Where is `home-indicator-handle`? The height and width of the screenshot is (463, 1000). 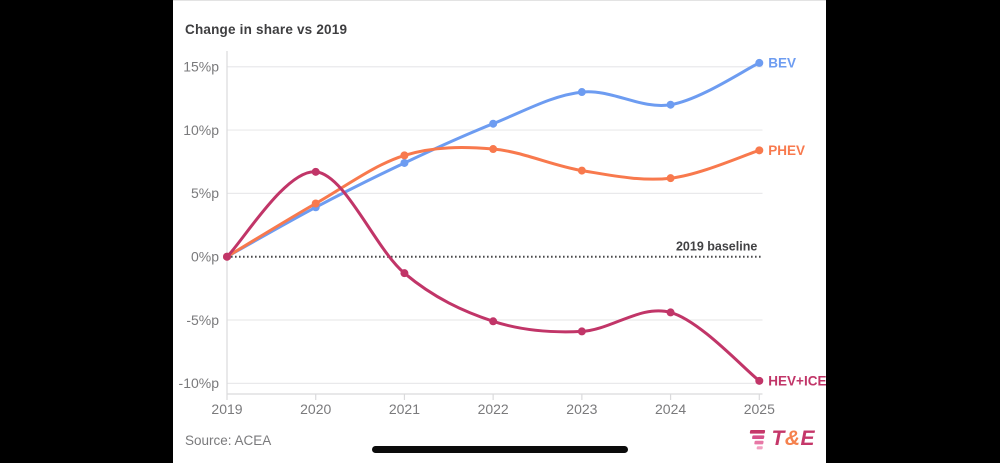
home-indicator-handle is located at coordinates (500, 449).